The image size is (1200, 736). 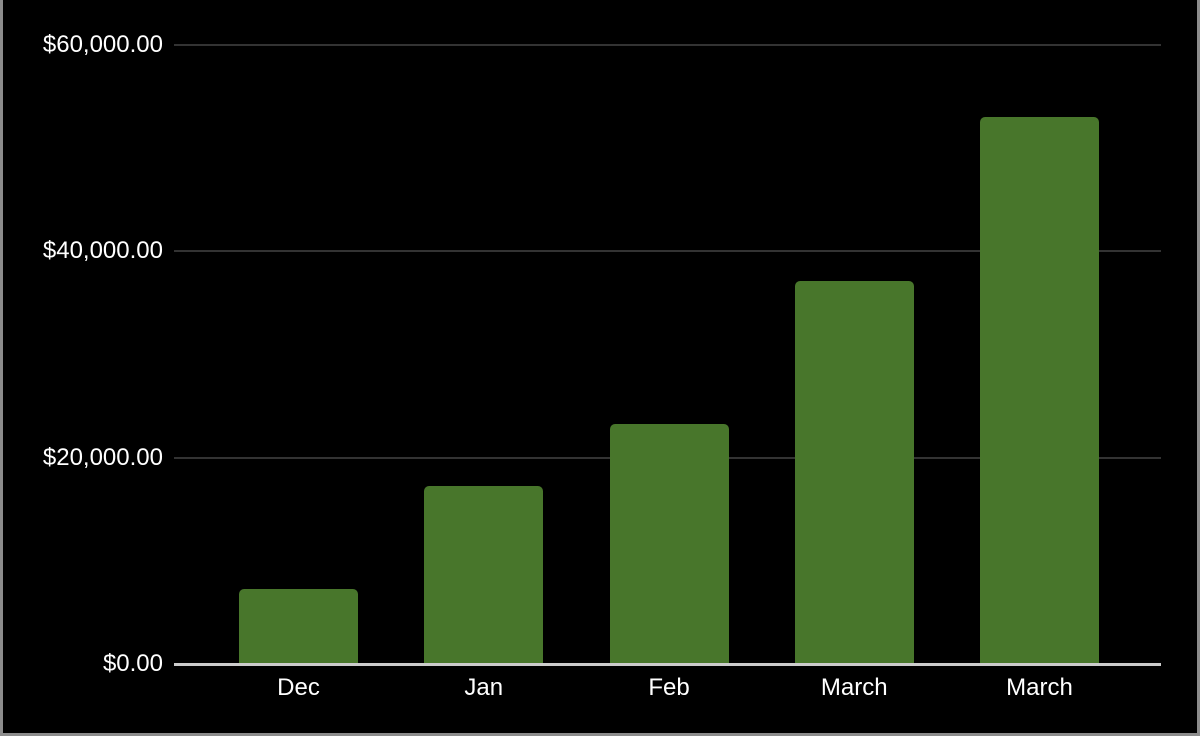 I want to click on y-axis-tick-label: $20,000.00, so click(x=102, y=457).